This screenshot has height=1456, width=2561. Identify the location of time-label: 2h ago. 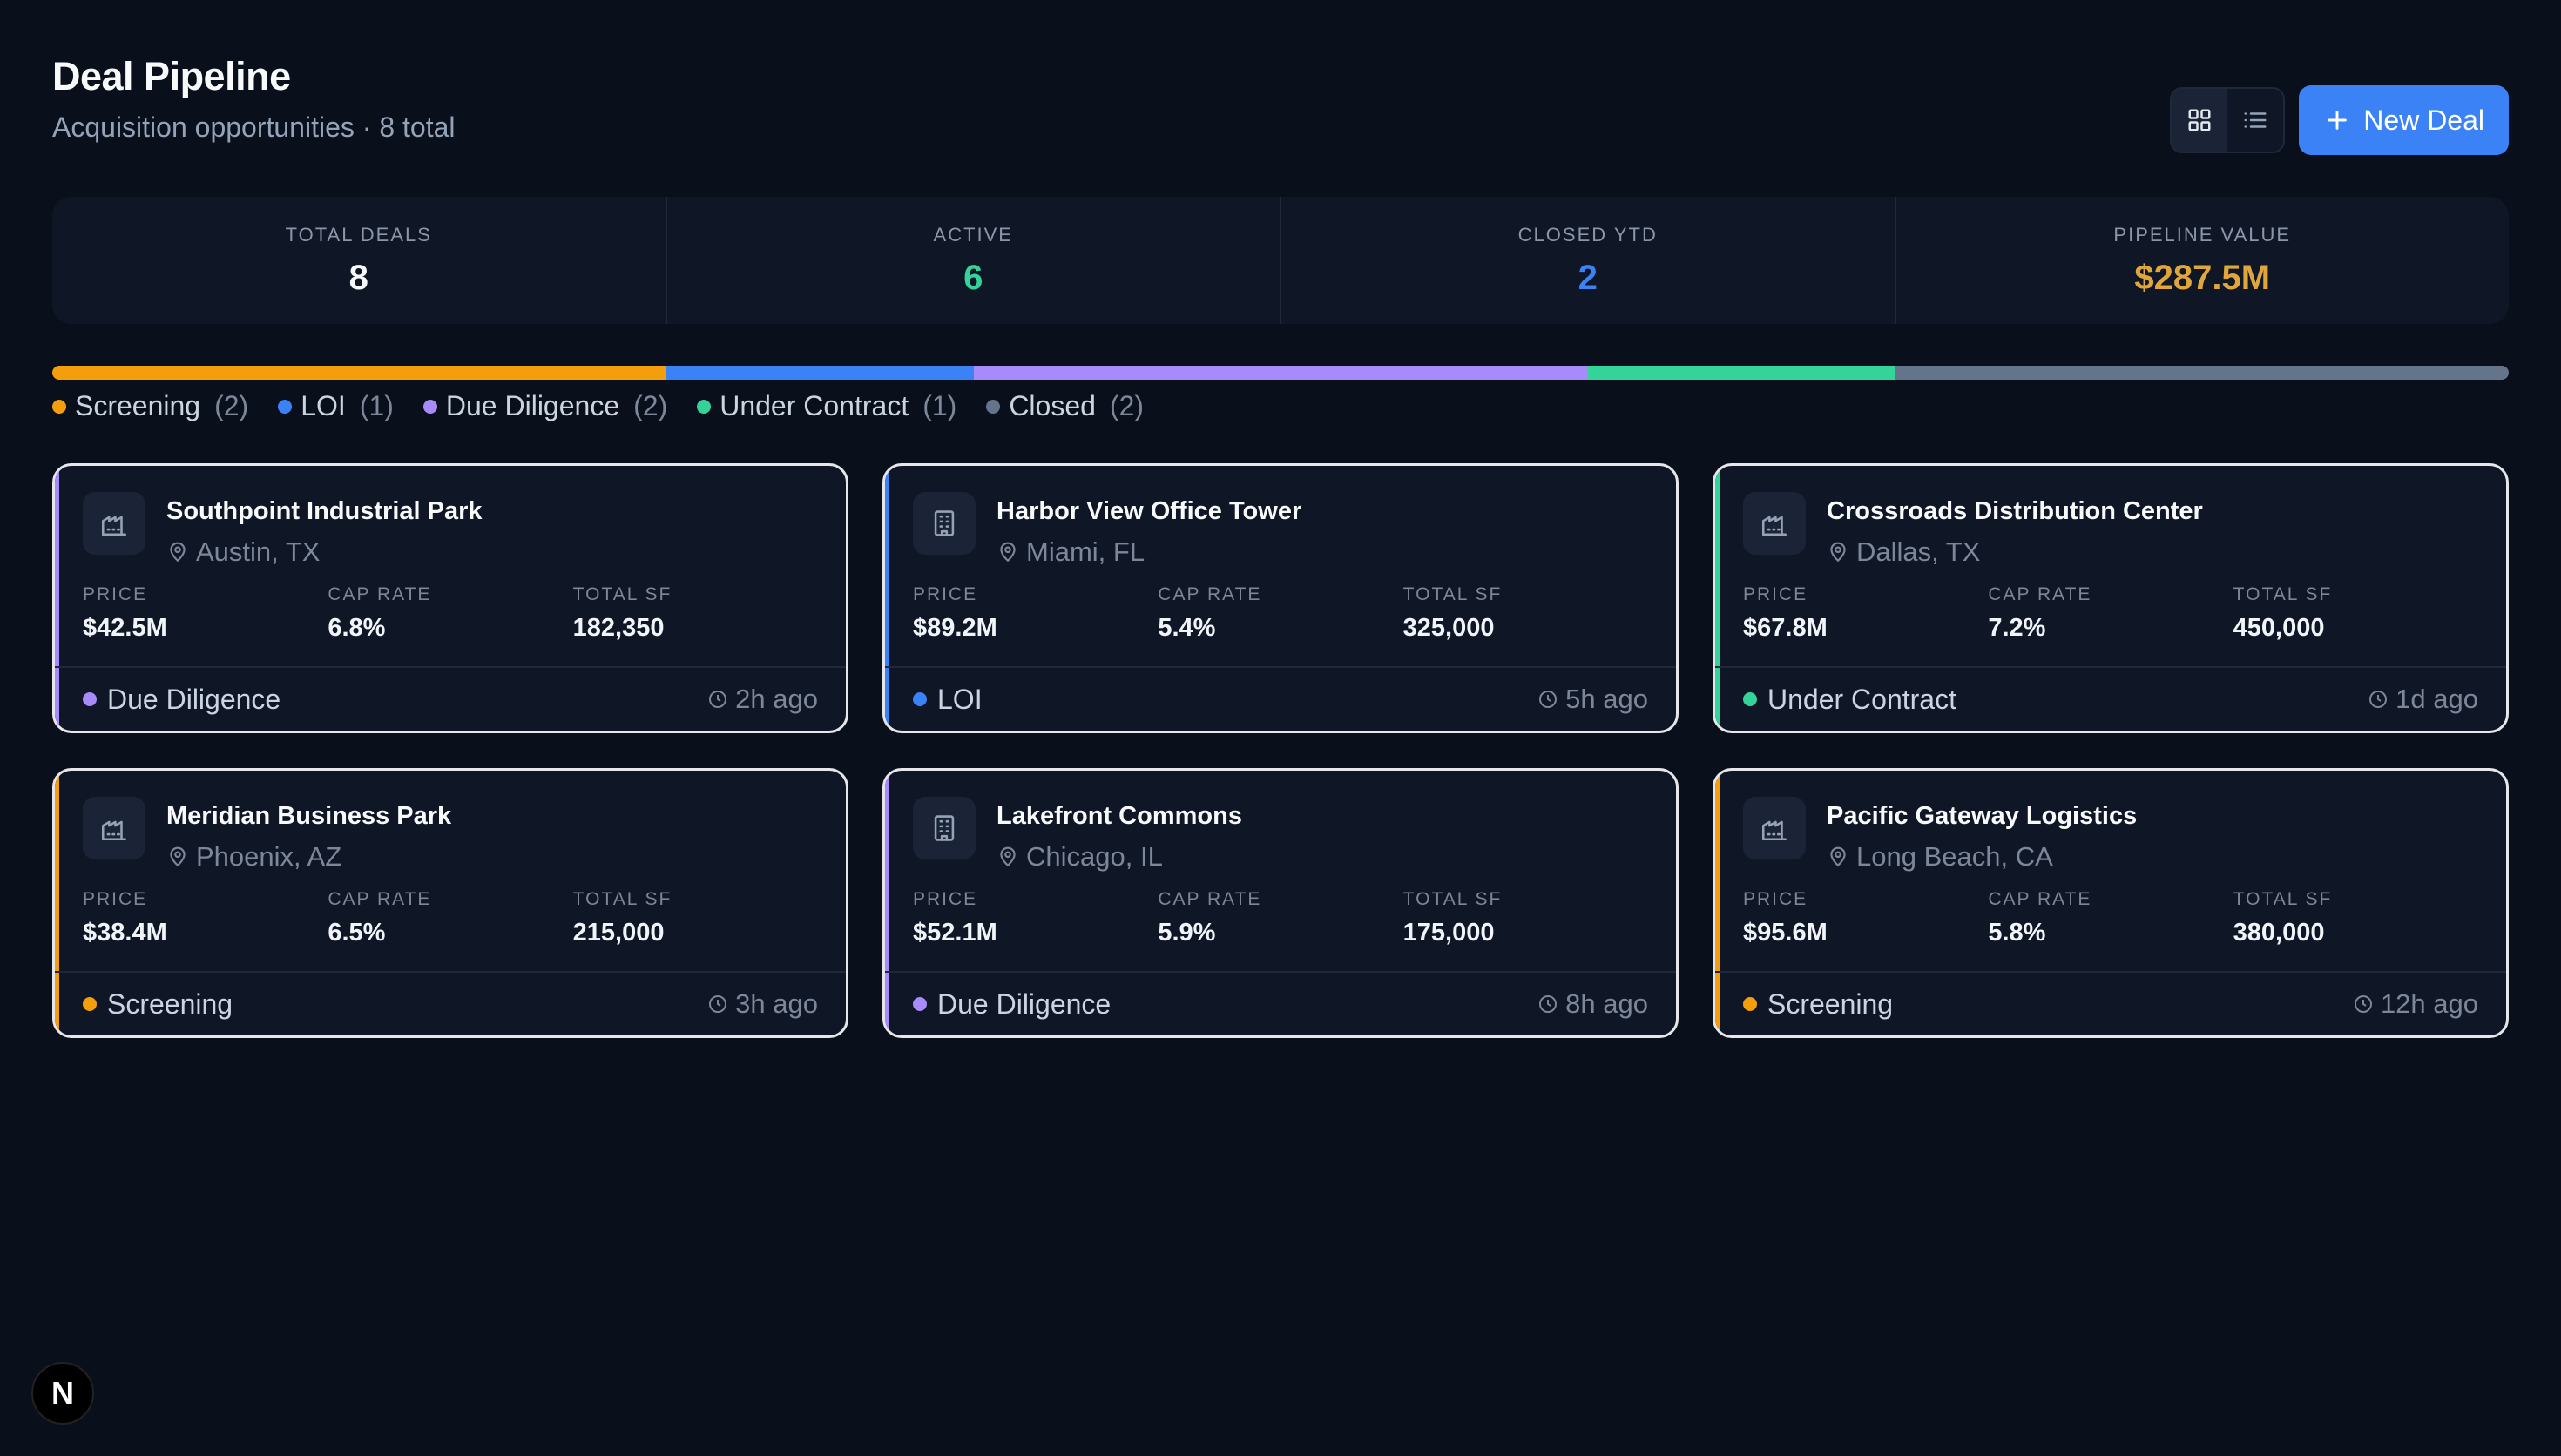
(776, 699).